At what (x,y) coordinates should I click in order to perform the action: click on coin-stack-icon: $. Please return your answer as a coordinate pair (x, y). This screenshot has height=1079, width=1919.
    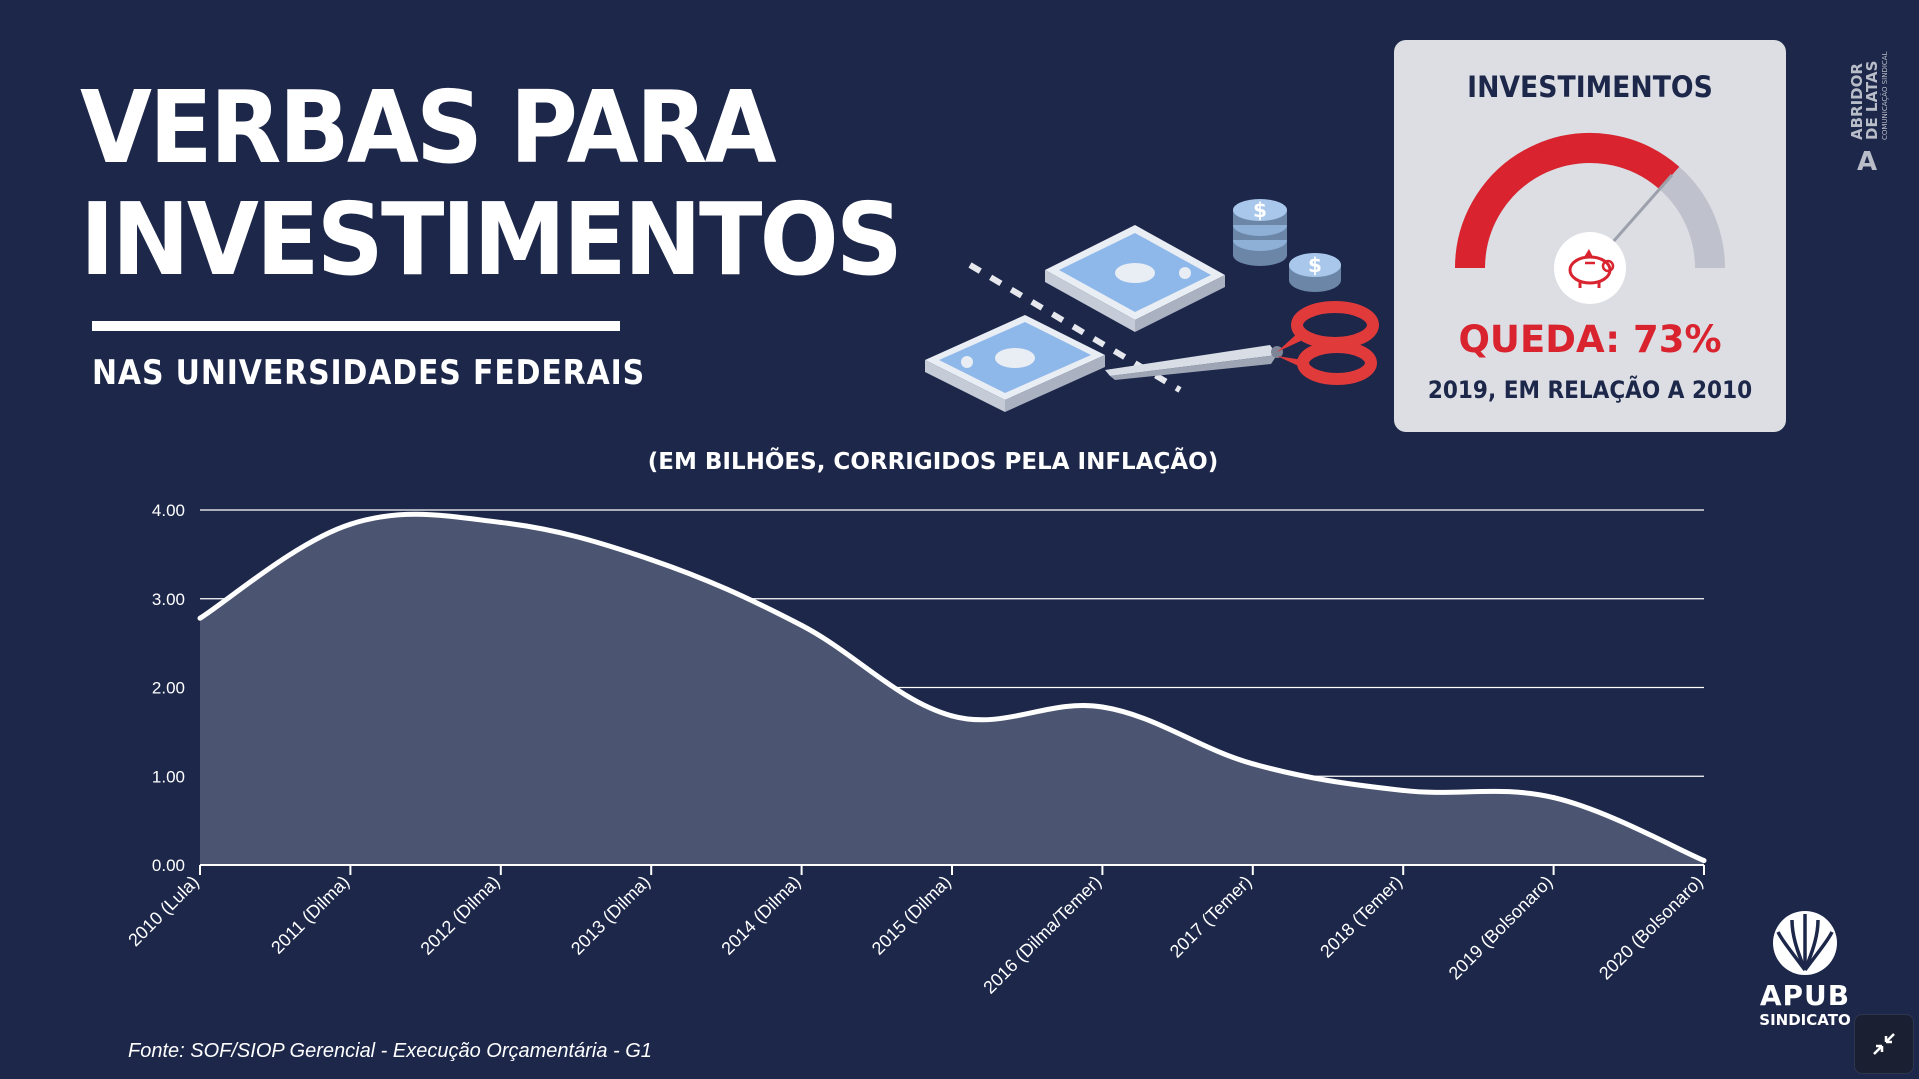
    Looking at the image, I should click on (1260, 232).